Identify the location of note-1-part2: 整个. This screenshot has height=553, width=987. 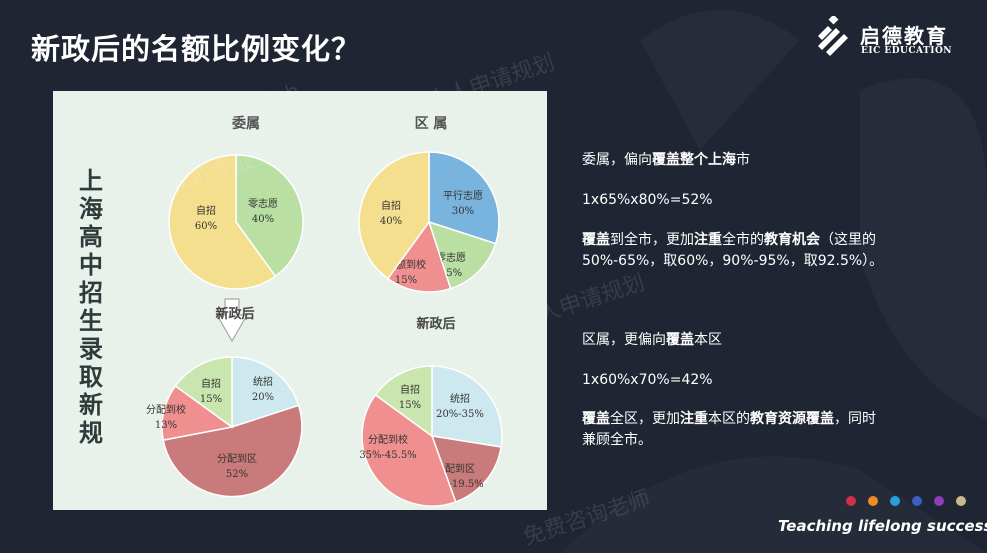
(694, 160).